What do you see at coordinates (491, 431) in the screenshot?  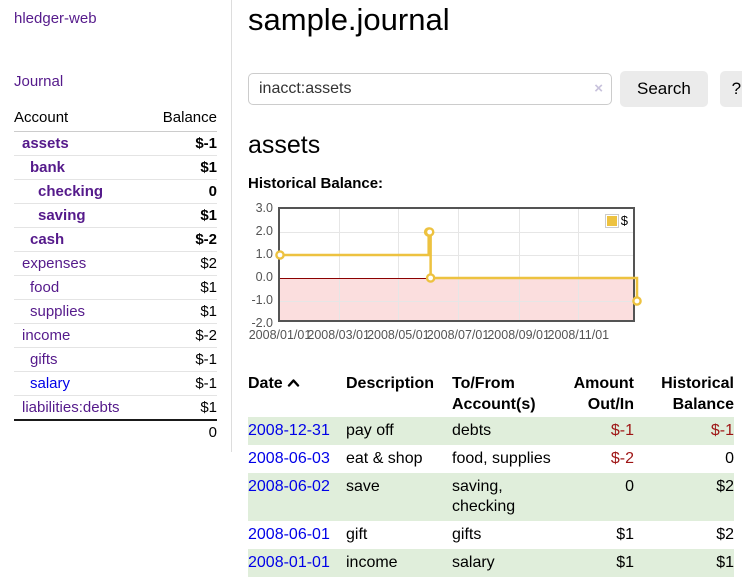 I see `register-row: 2008-12-31 pay off debts $-1 $-1` at bounding box center [491, 431].